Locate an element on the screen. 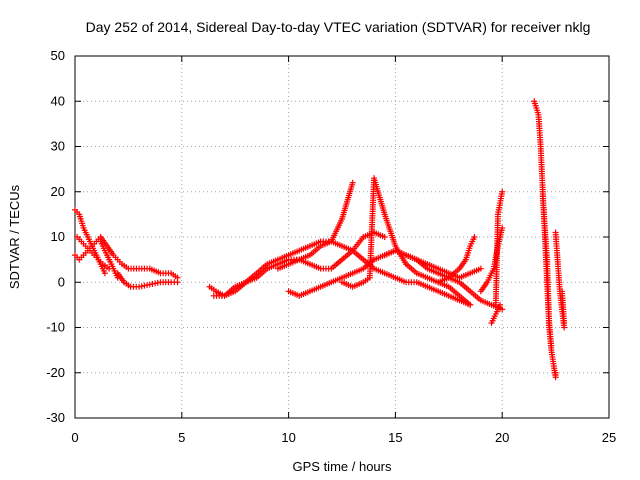 This screenshot has height=480, width=640. series-arc-m is located at coordinates (491, 259).